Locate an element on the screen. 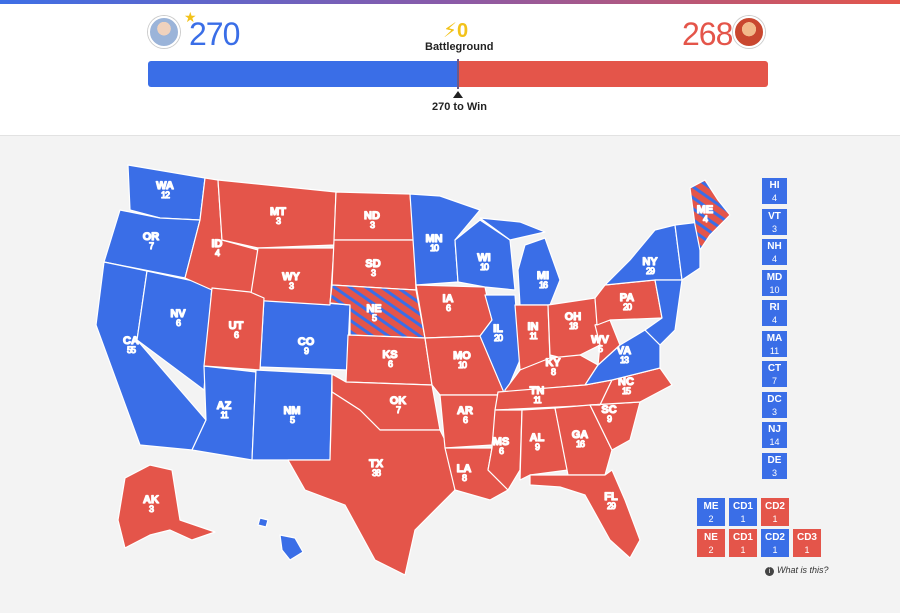 Image resolution: width=900 pixels, height=613 pixels. district-box-4: CD1 1 is located at coordinates (743, 543).